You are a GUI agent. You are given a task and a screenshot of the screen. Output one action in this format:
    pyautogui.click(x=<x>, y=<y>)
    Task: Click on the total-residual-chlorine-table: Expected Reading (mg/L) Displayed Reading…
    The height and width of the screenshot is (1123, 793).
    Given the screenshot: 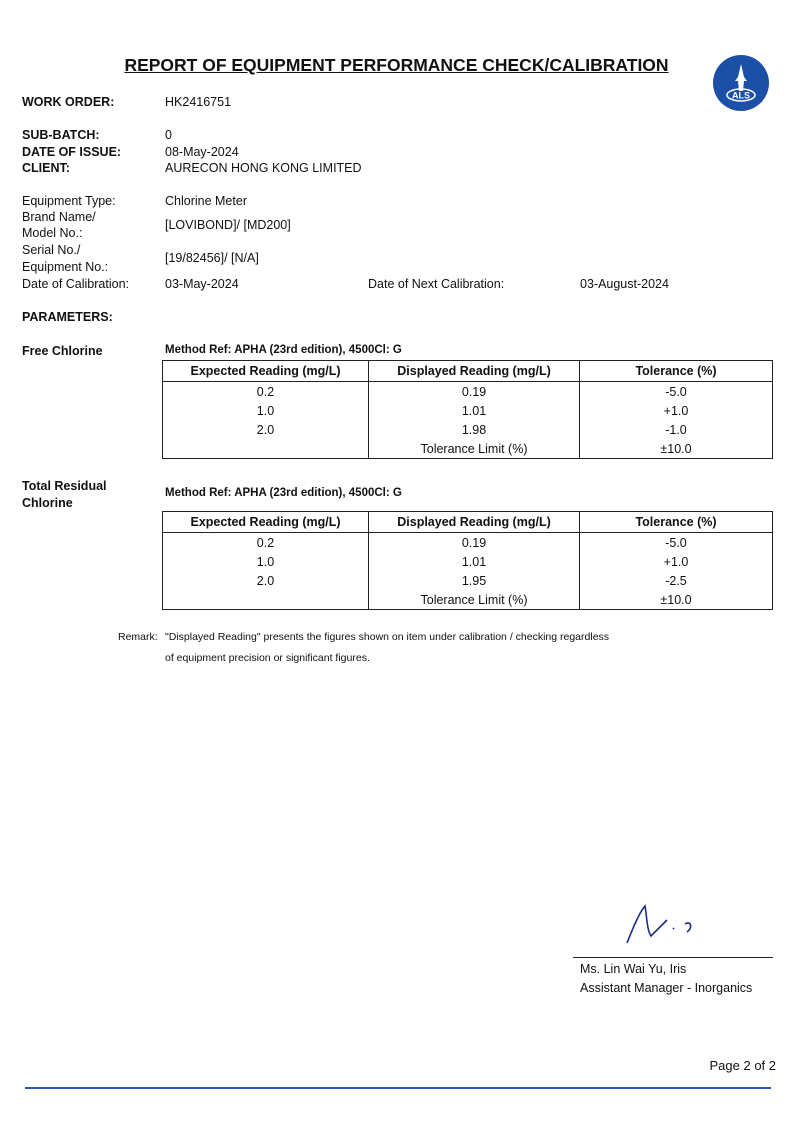 What is the action you would take?
    pyautogui.click(x=467, y=560)
    